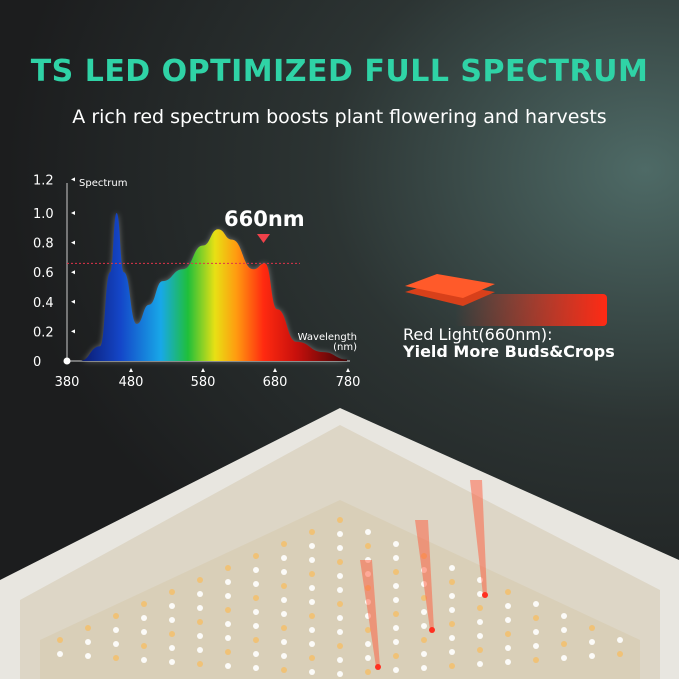 This screenshot has height=679, width=679. What do you see at coordinates (263, 238) in the screenshot?
I see `marker-triangle-icon` at bounding box center [263, 238].